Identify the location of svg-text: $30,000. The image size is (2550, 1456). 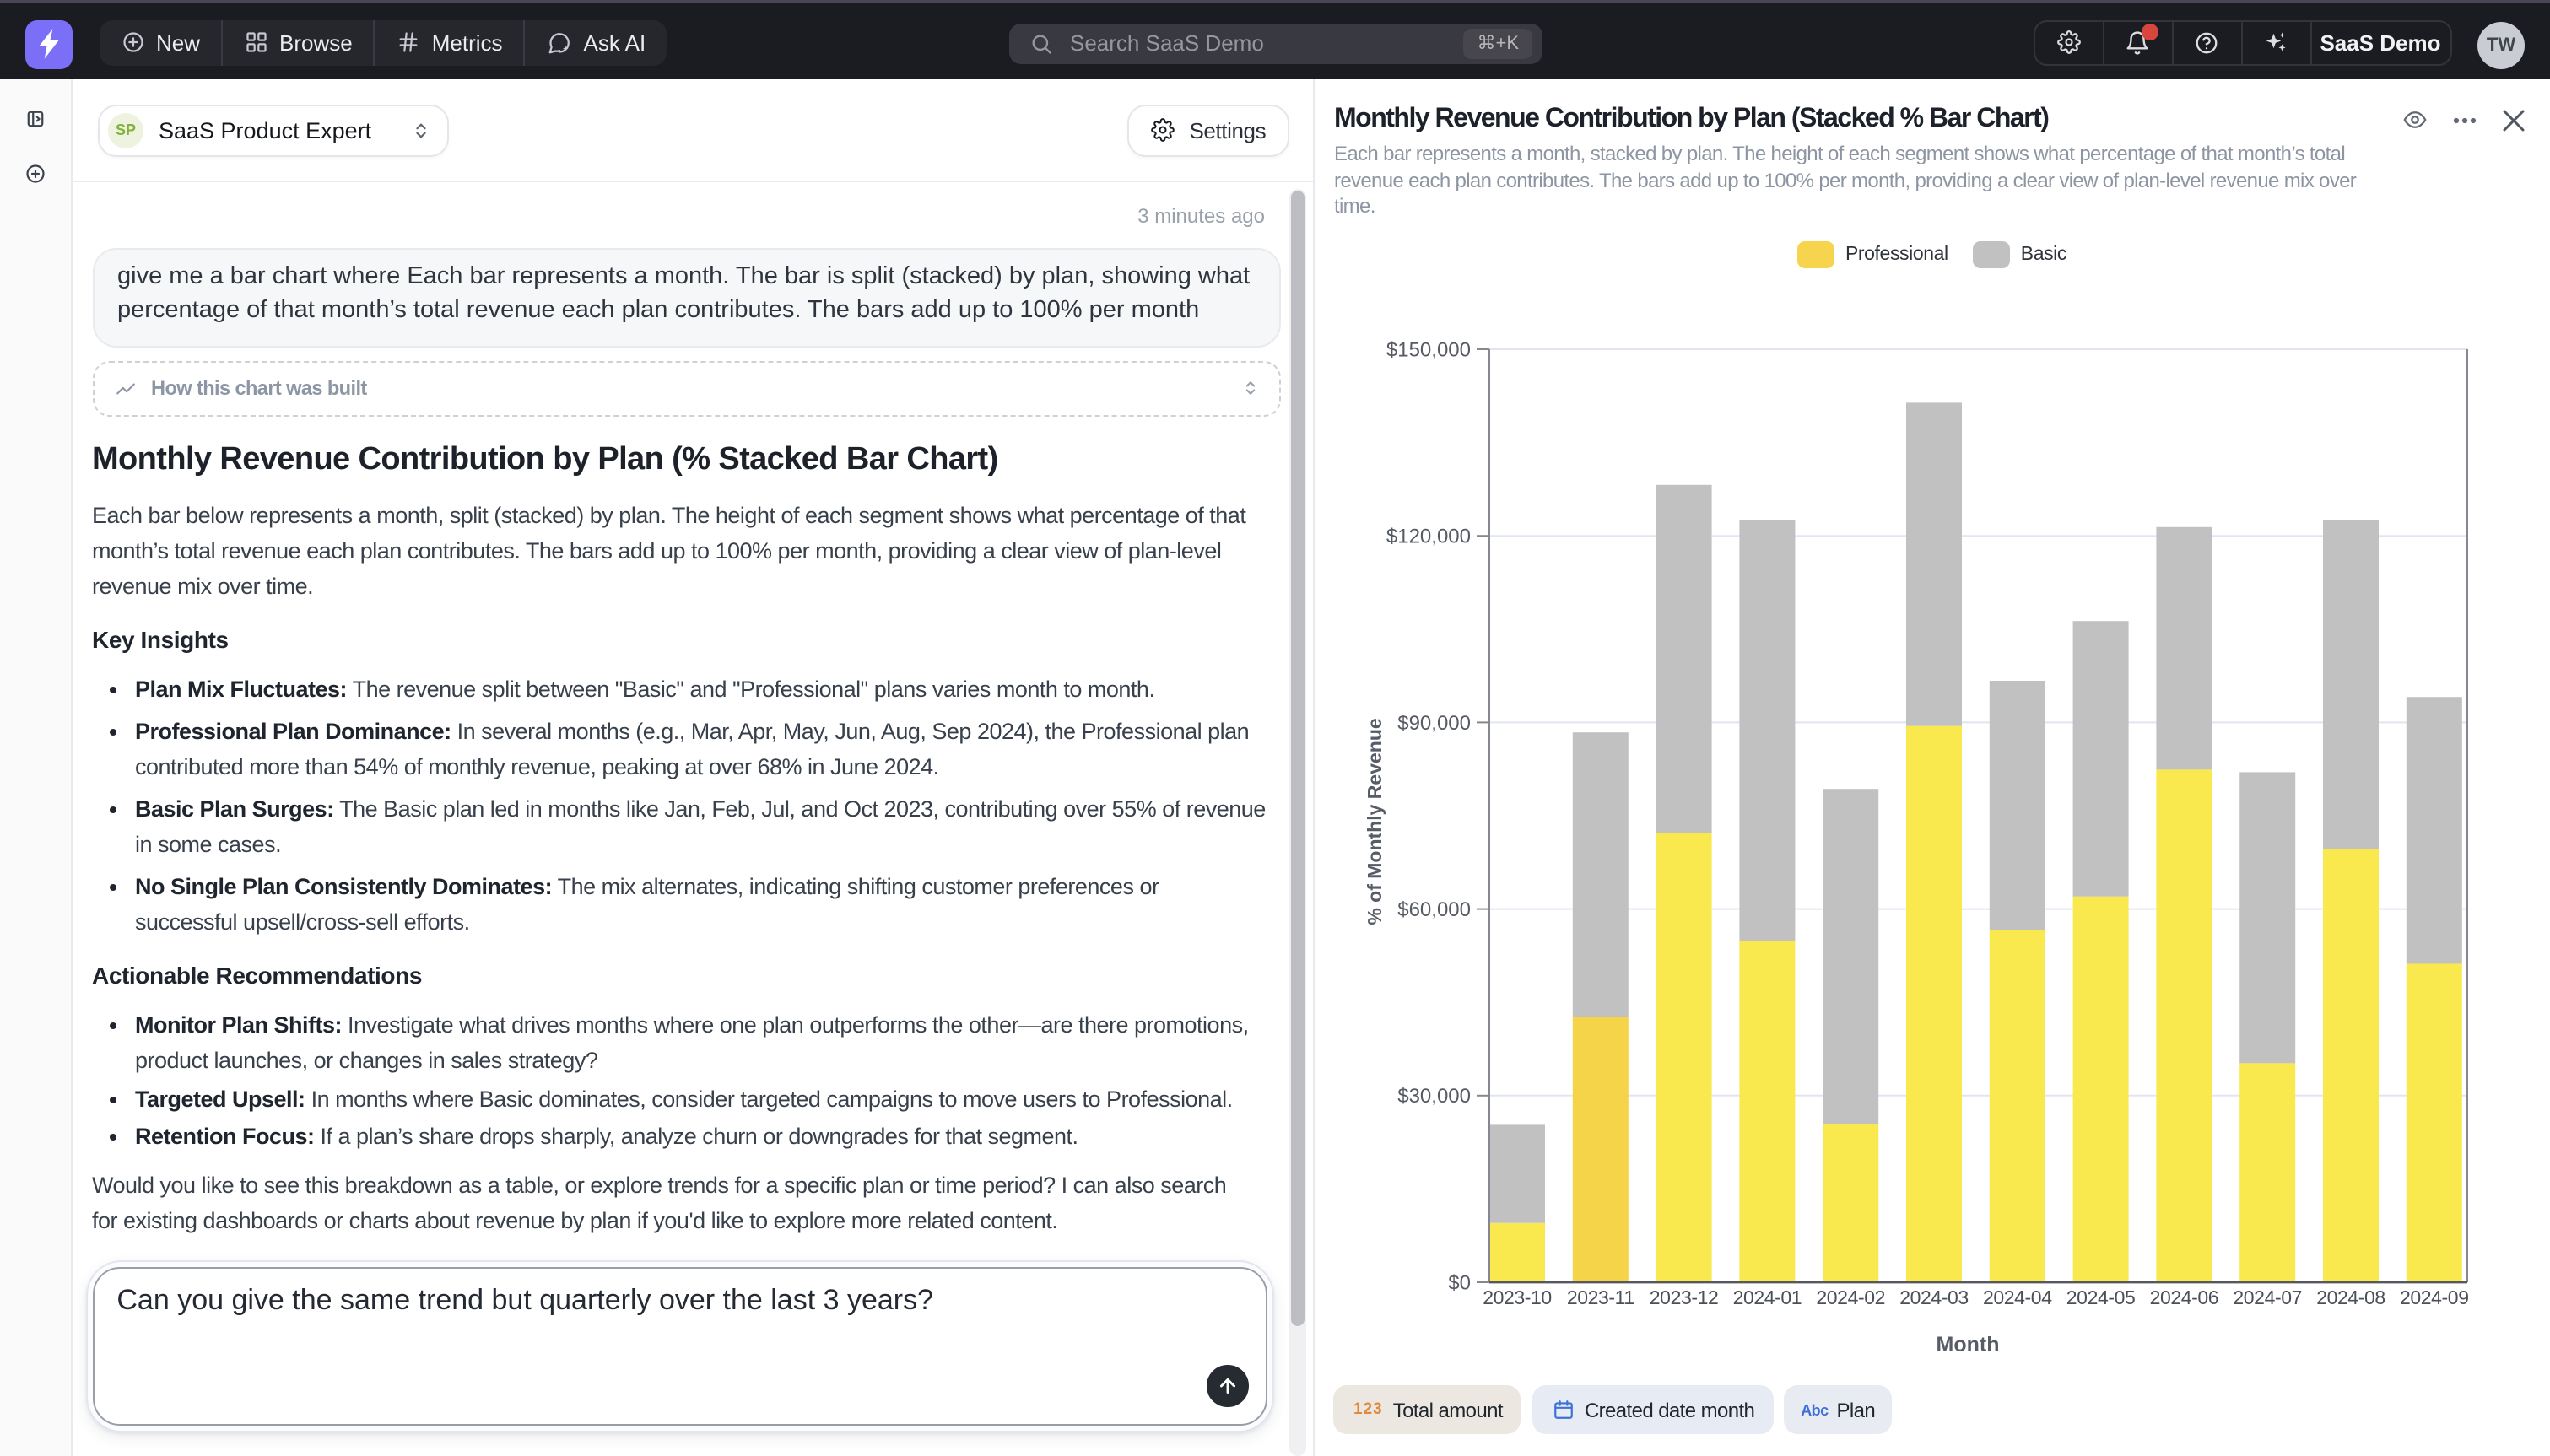
(1434, 1096).